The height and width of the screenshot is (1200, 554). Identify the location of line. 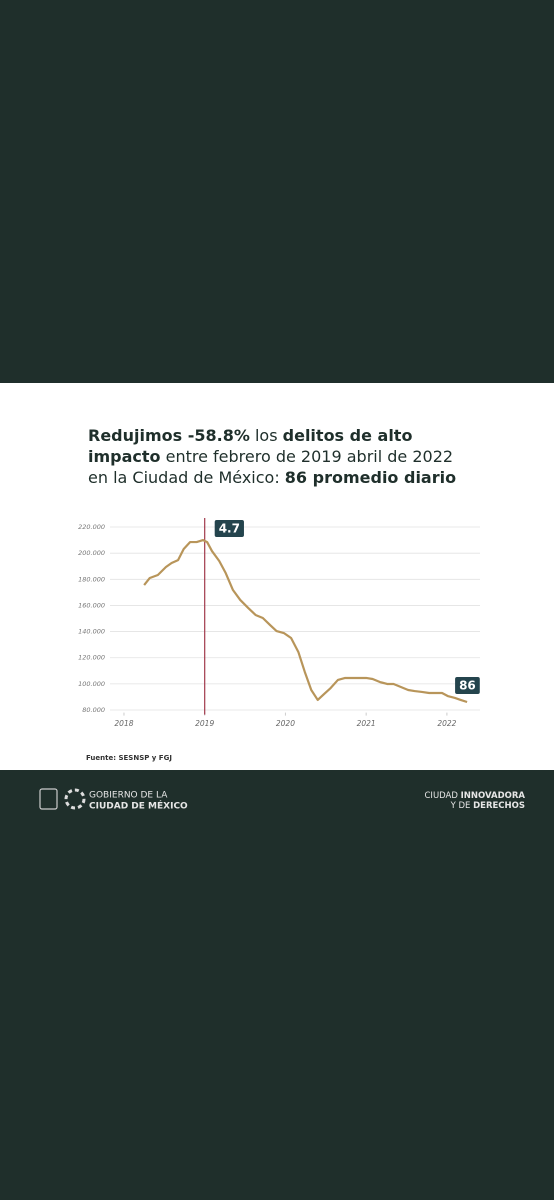
(305, 621).